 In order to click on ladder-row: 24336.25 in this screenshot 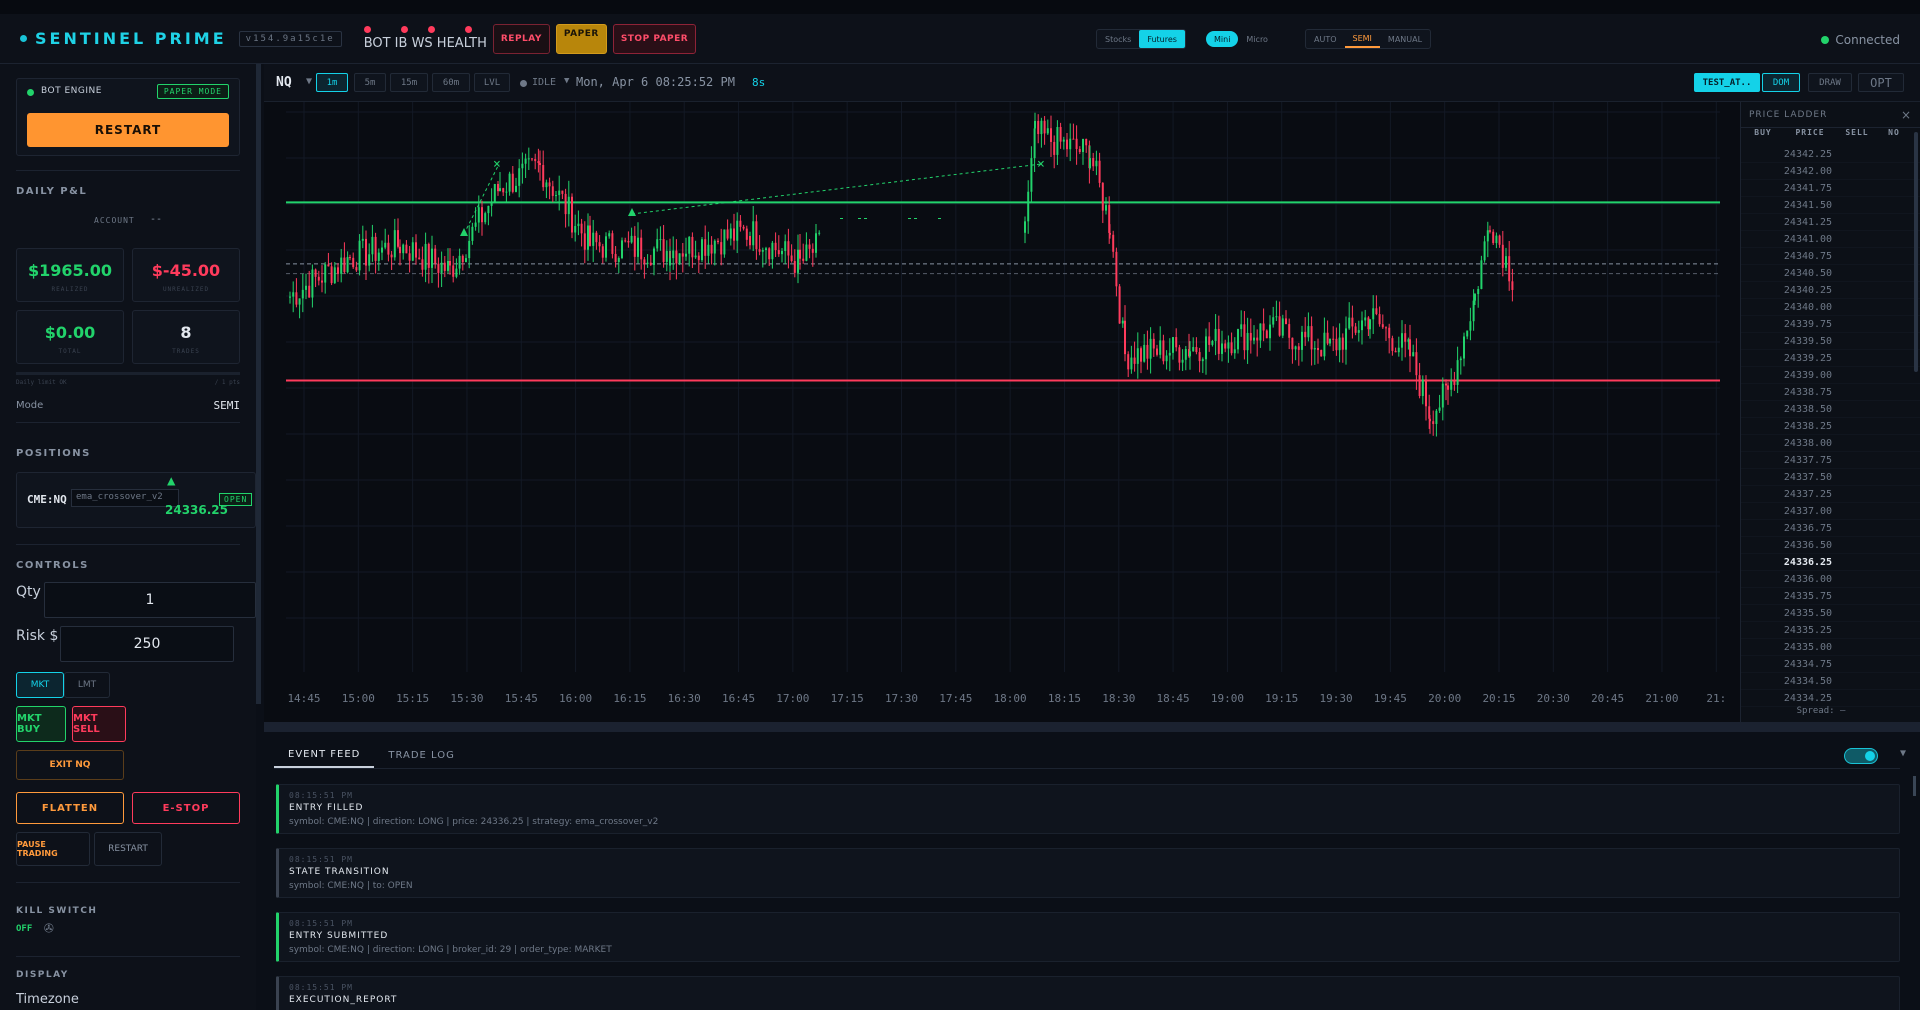, I will do `click(1830, 562)`.